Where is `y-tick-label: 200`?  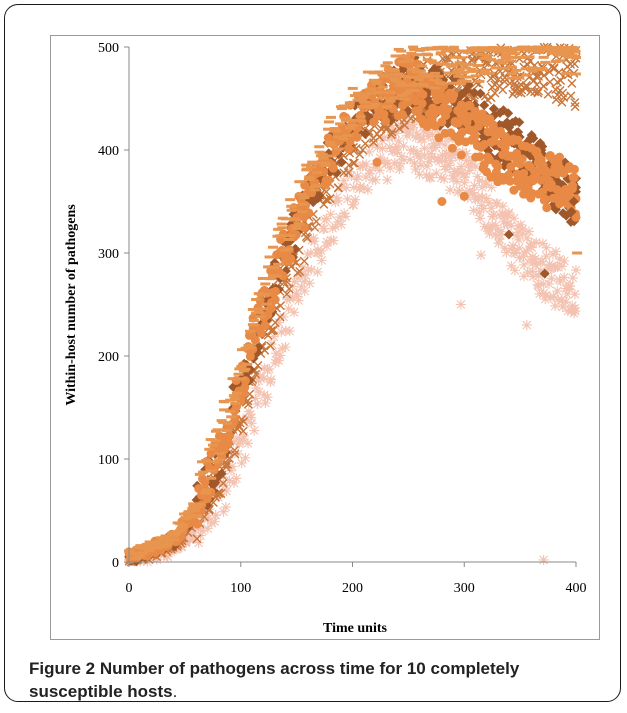 y-tick-label: 200 is located at coordinates (108, 357).